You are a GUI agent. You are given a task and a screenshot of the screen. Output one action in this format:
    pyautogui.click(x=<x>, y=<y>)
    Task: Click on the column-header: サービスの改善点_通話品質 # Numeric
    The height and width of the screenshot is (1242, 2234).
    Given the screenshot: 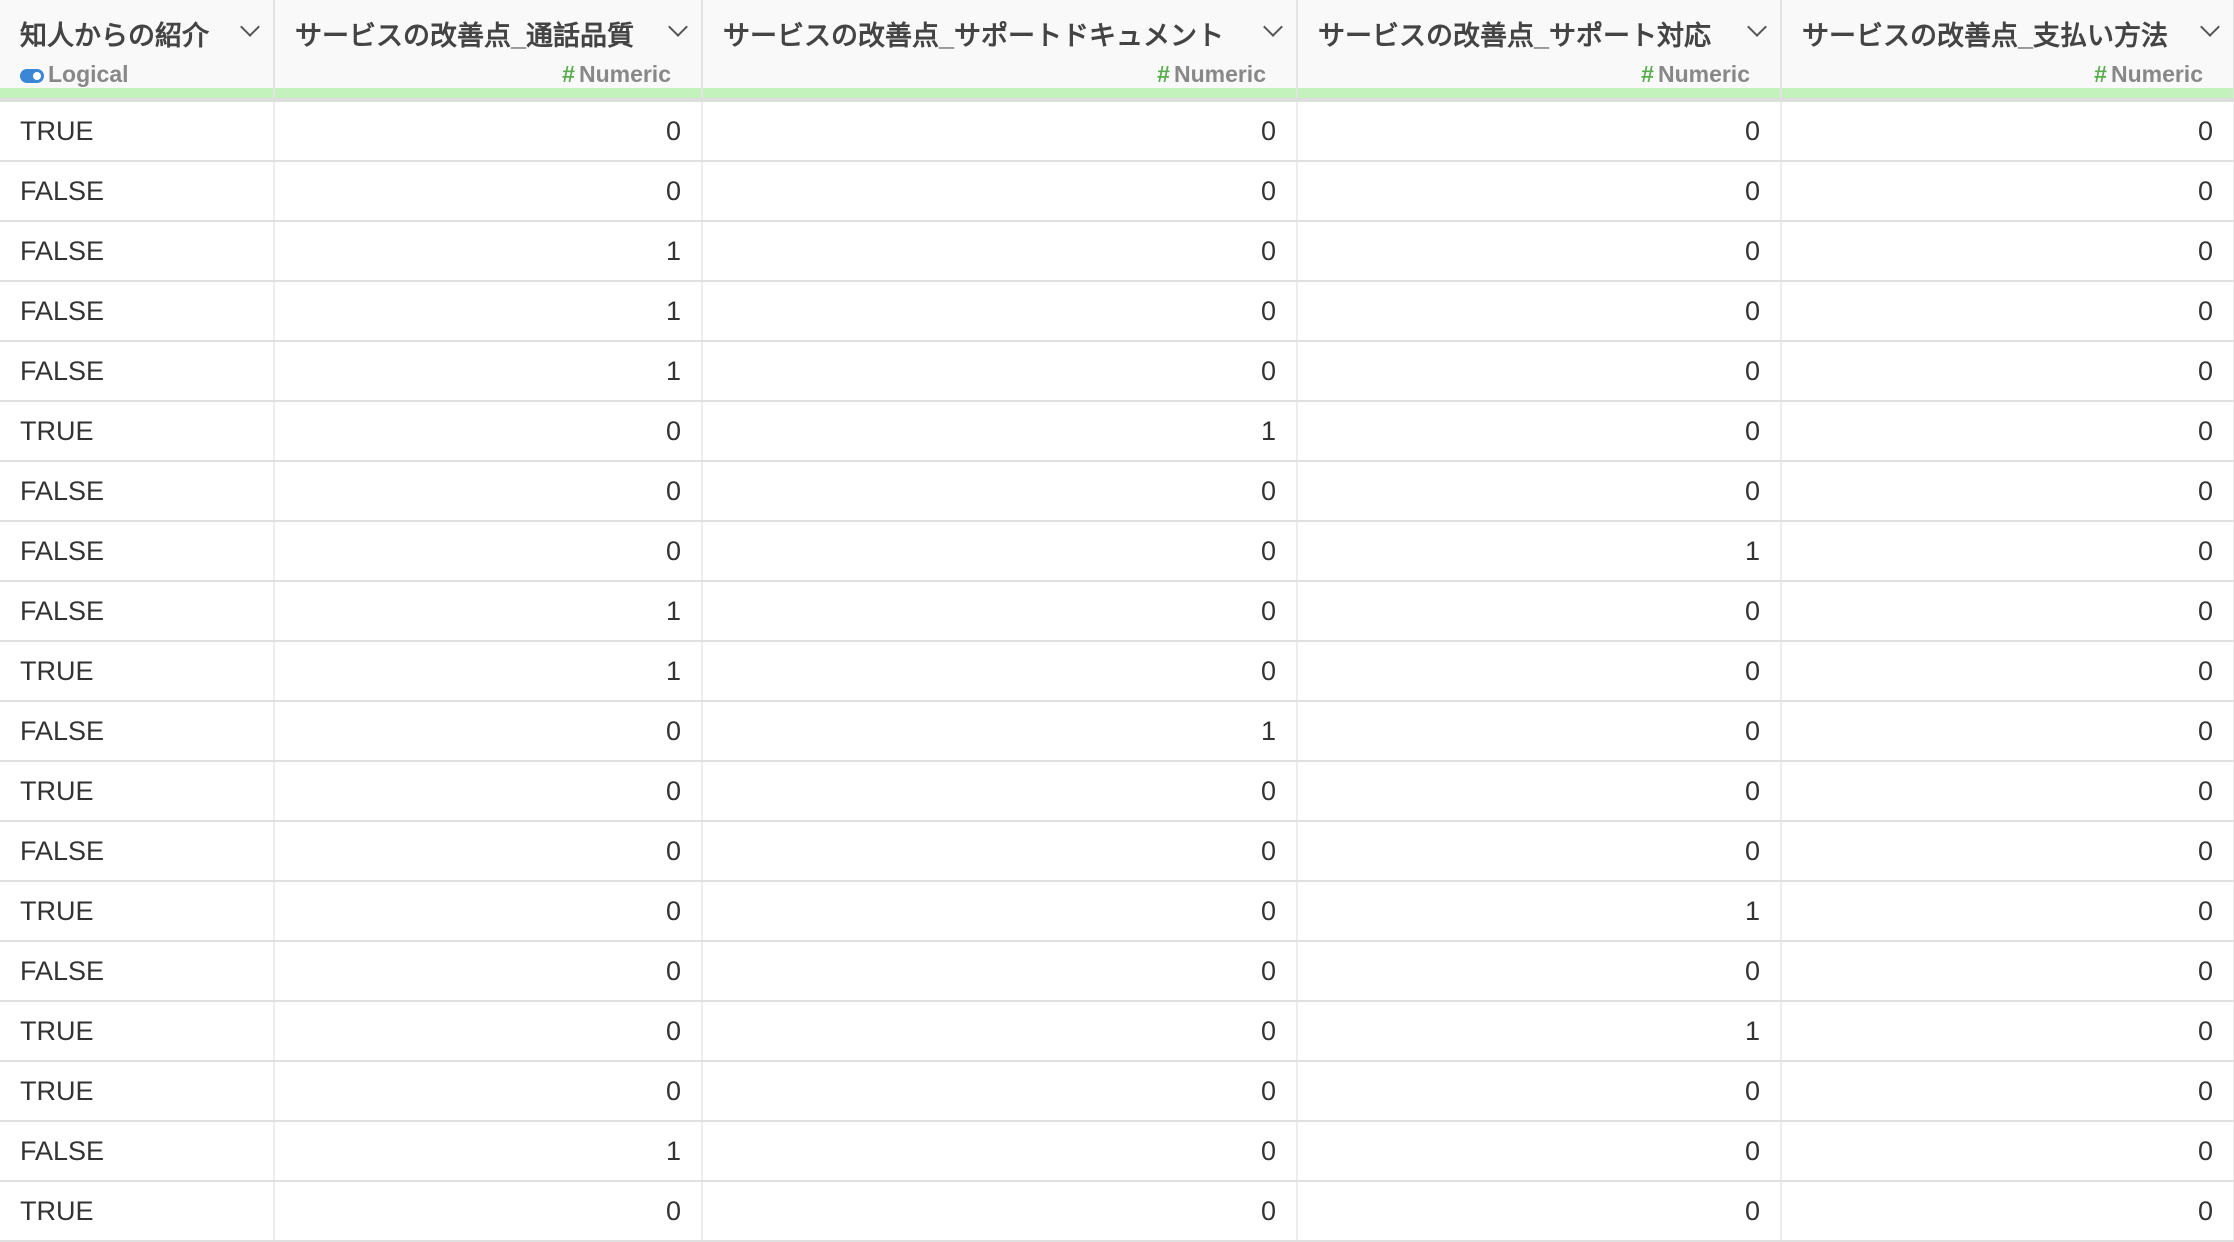 What is the action you would take?
    pyautogui.click(x=488, y=44)
    